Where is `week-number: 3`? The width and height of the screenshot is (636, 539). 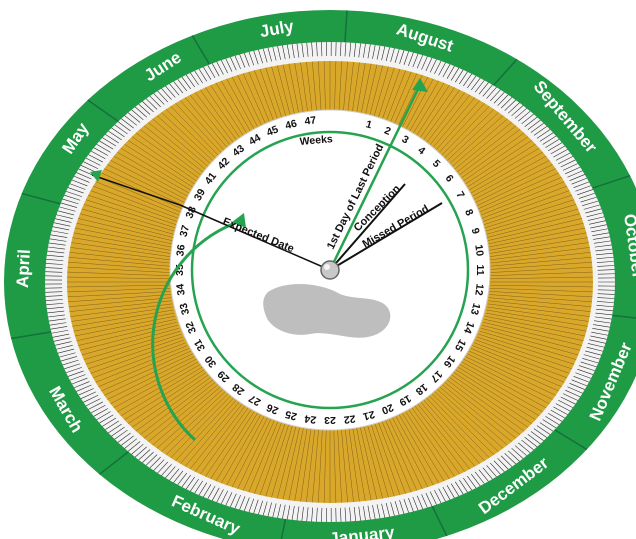
week-number: 3 is located at coordinates (405, 139).